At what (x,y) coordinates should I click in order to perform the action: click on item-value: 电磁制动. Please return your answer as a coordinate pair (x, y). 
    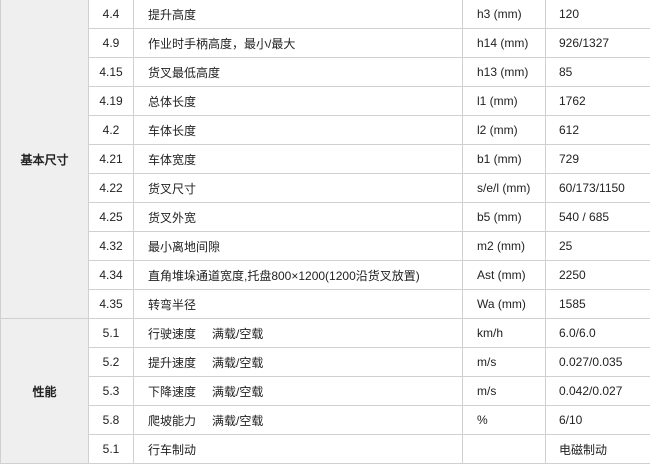
    Looking at the image, I should click on (597, 449).